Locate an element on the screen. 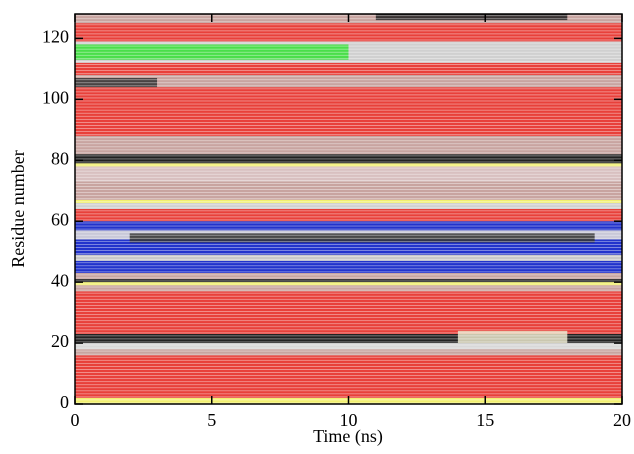 This screenshot has height=454, width=634. x-axis-label: Time (ns) is located at coordinates (348, 436).